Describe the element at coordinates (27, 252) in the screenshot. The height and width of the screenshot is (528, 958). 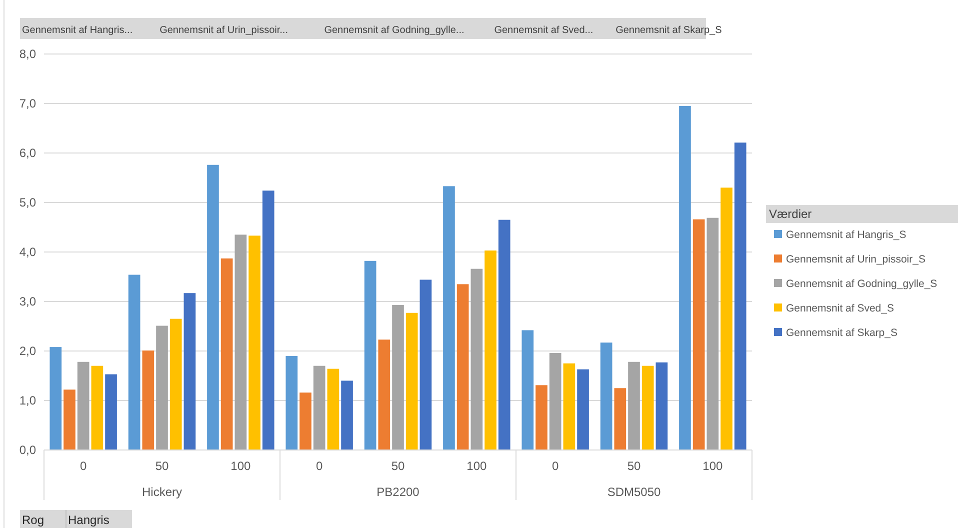
I see `y-tick-label: 4,0` at that location.